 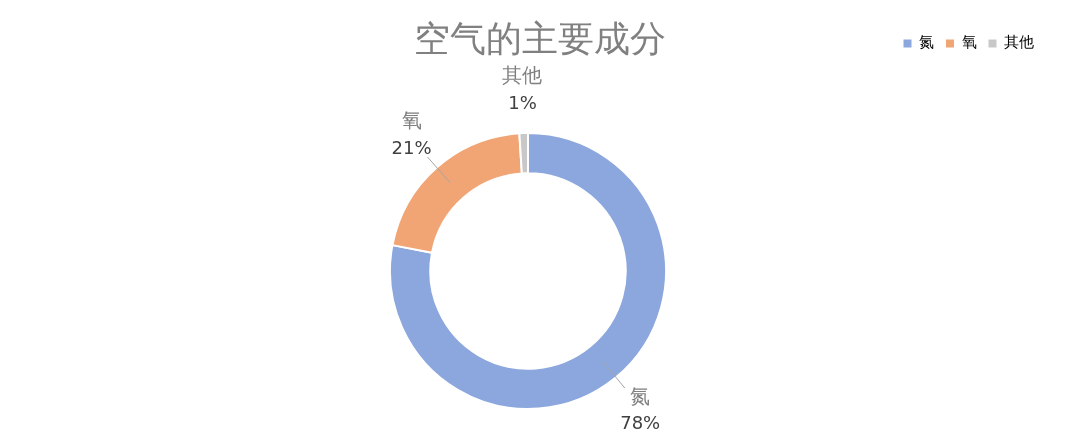 What do you see at coordinates (411, 147) in the screenshot?
I see `data-label: 21%` at bounding box center [411, 147].